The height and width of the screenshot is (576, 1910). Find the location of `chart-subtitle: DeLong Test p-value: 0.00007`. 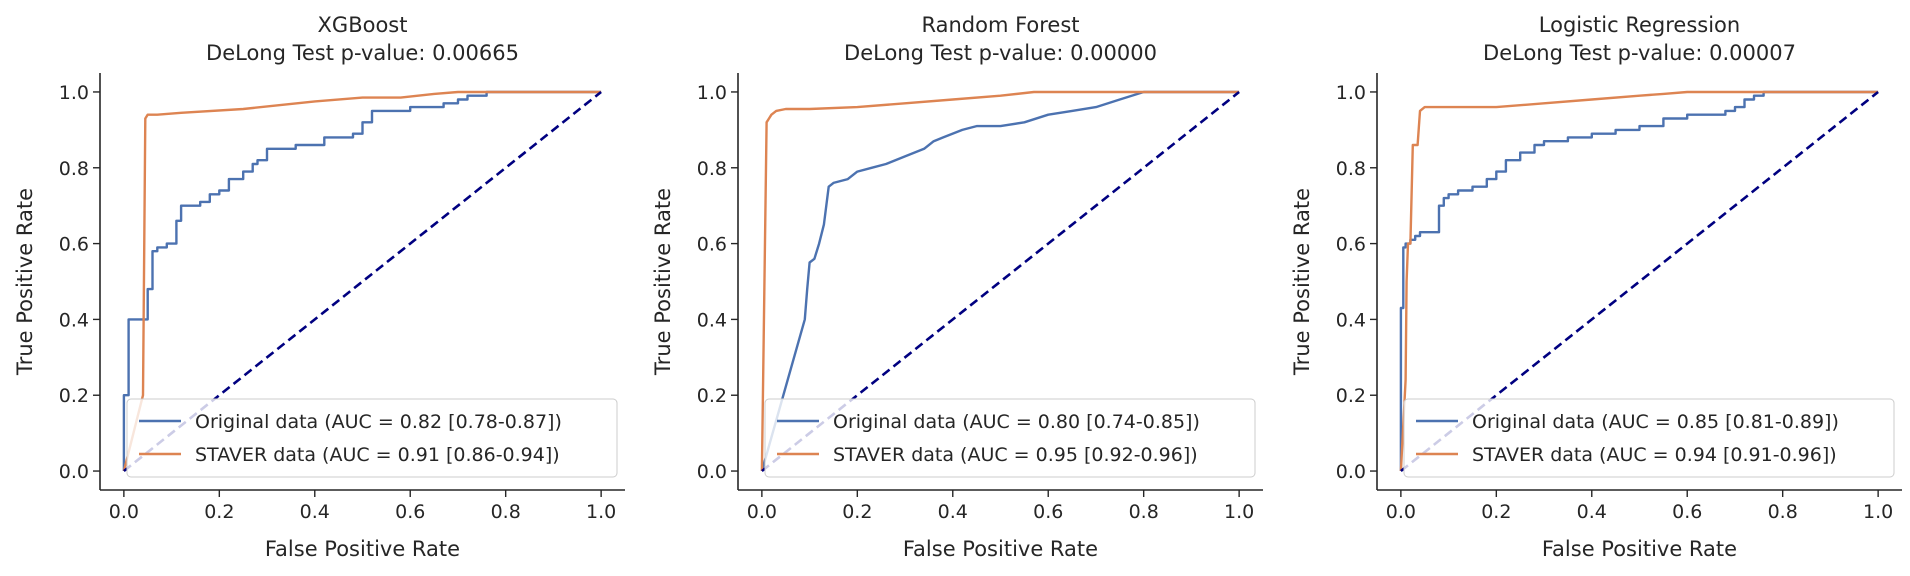

chart-subtitle: DeLong Test p-value: 0.00007 is located at coordinates (1639, 53).